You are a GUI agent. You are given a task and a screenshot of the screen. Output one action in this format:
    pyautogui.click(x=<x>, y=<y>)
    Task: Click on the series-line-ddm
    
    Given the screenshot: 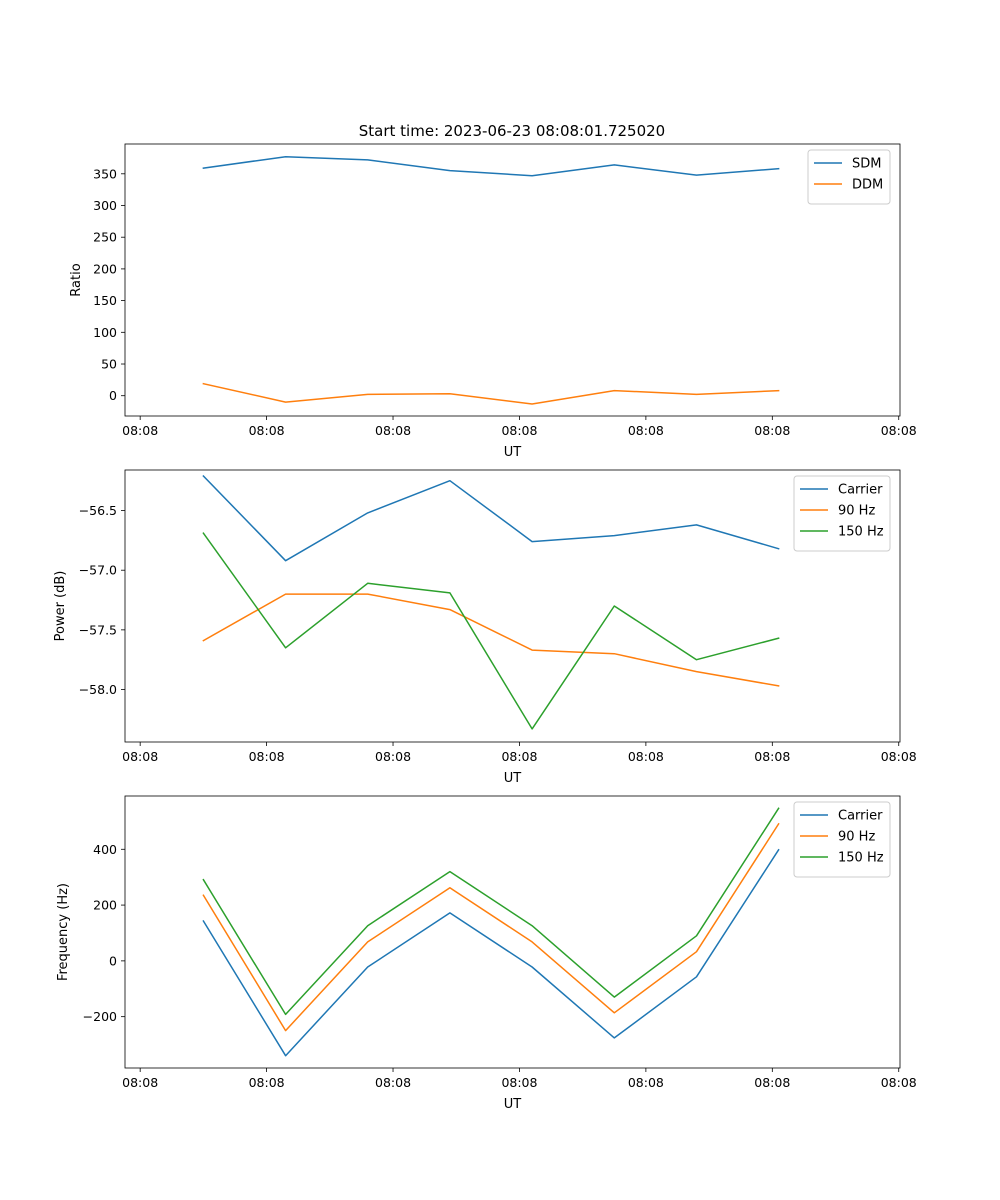 What is the action you would take?
    pyautogui.click(x=491, y=393)
    